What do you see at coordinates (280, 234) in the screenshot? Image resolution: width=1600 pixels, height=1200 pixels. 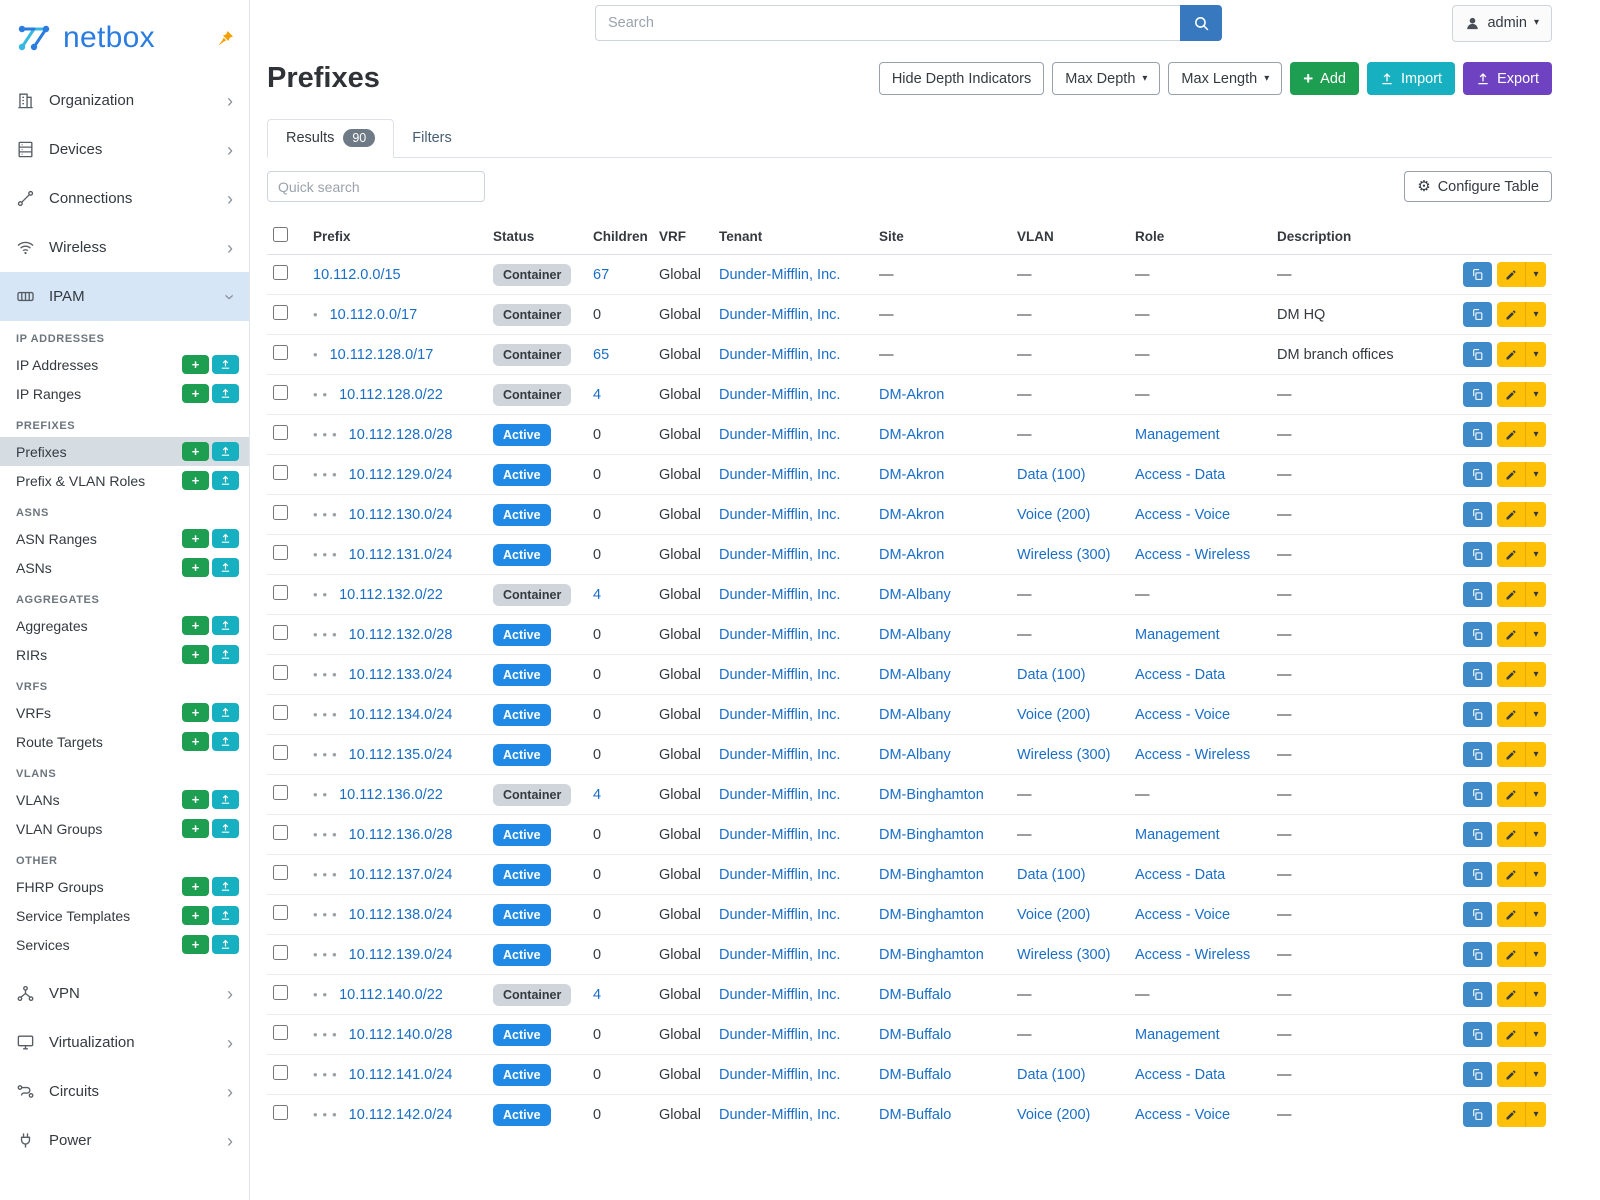 I see `select-all-checkbox` at bounding box center [280, 234].